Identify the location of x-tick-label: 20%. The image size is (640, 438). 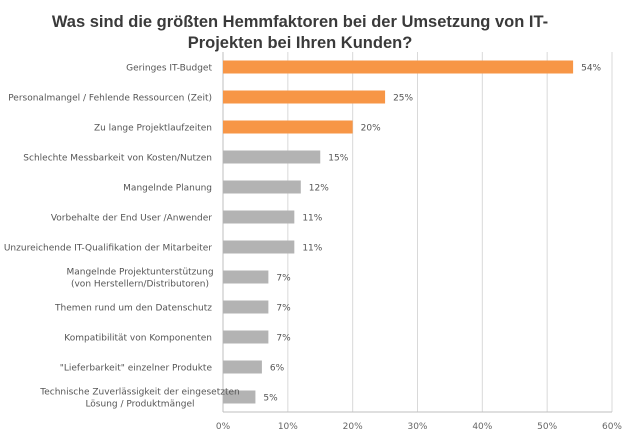
(353, 427).